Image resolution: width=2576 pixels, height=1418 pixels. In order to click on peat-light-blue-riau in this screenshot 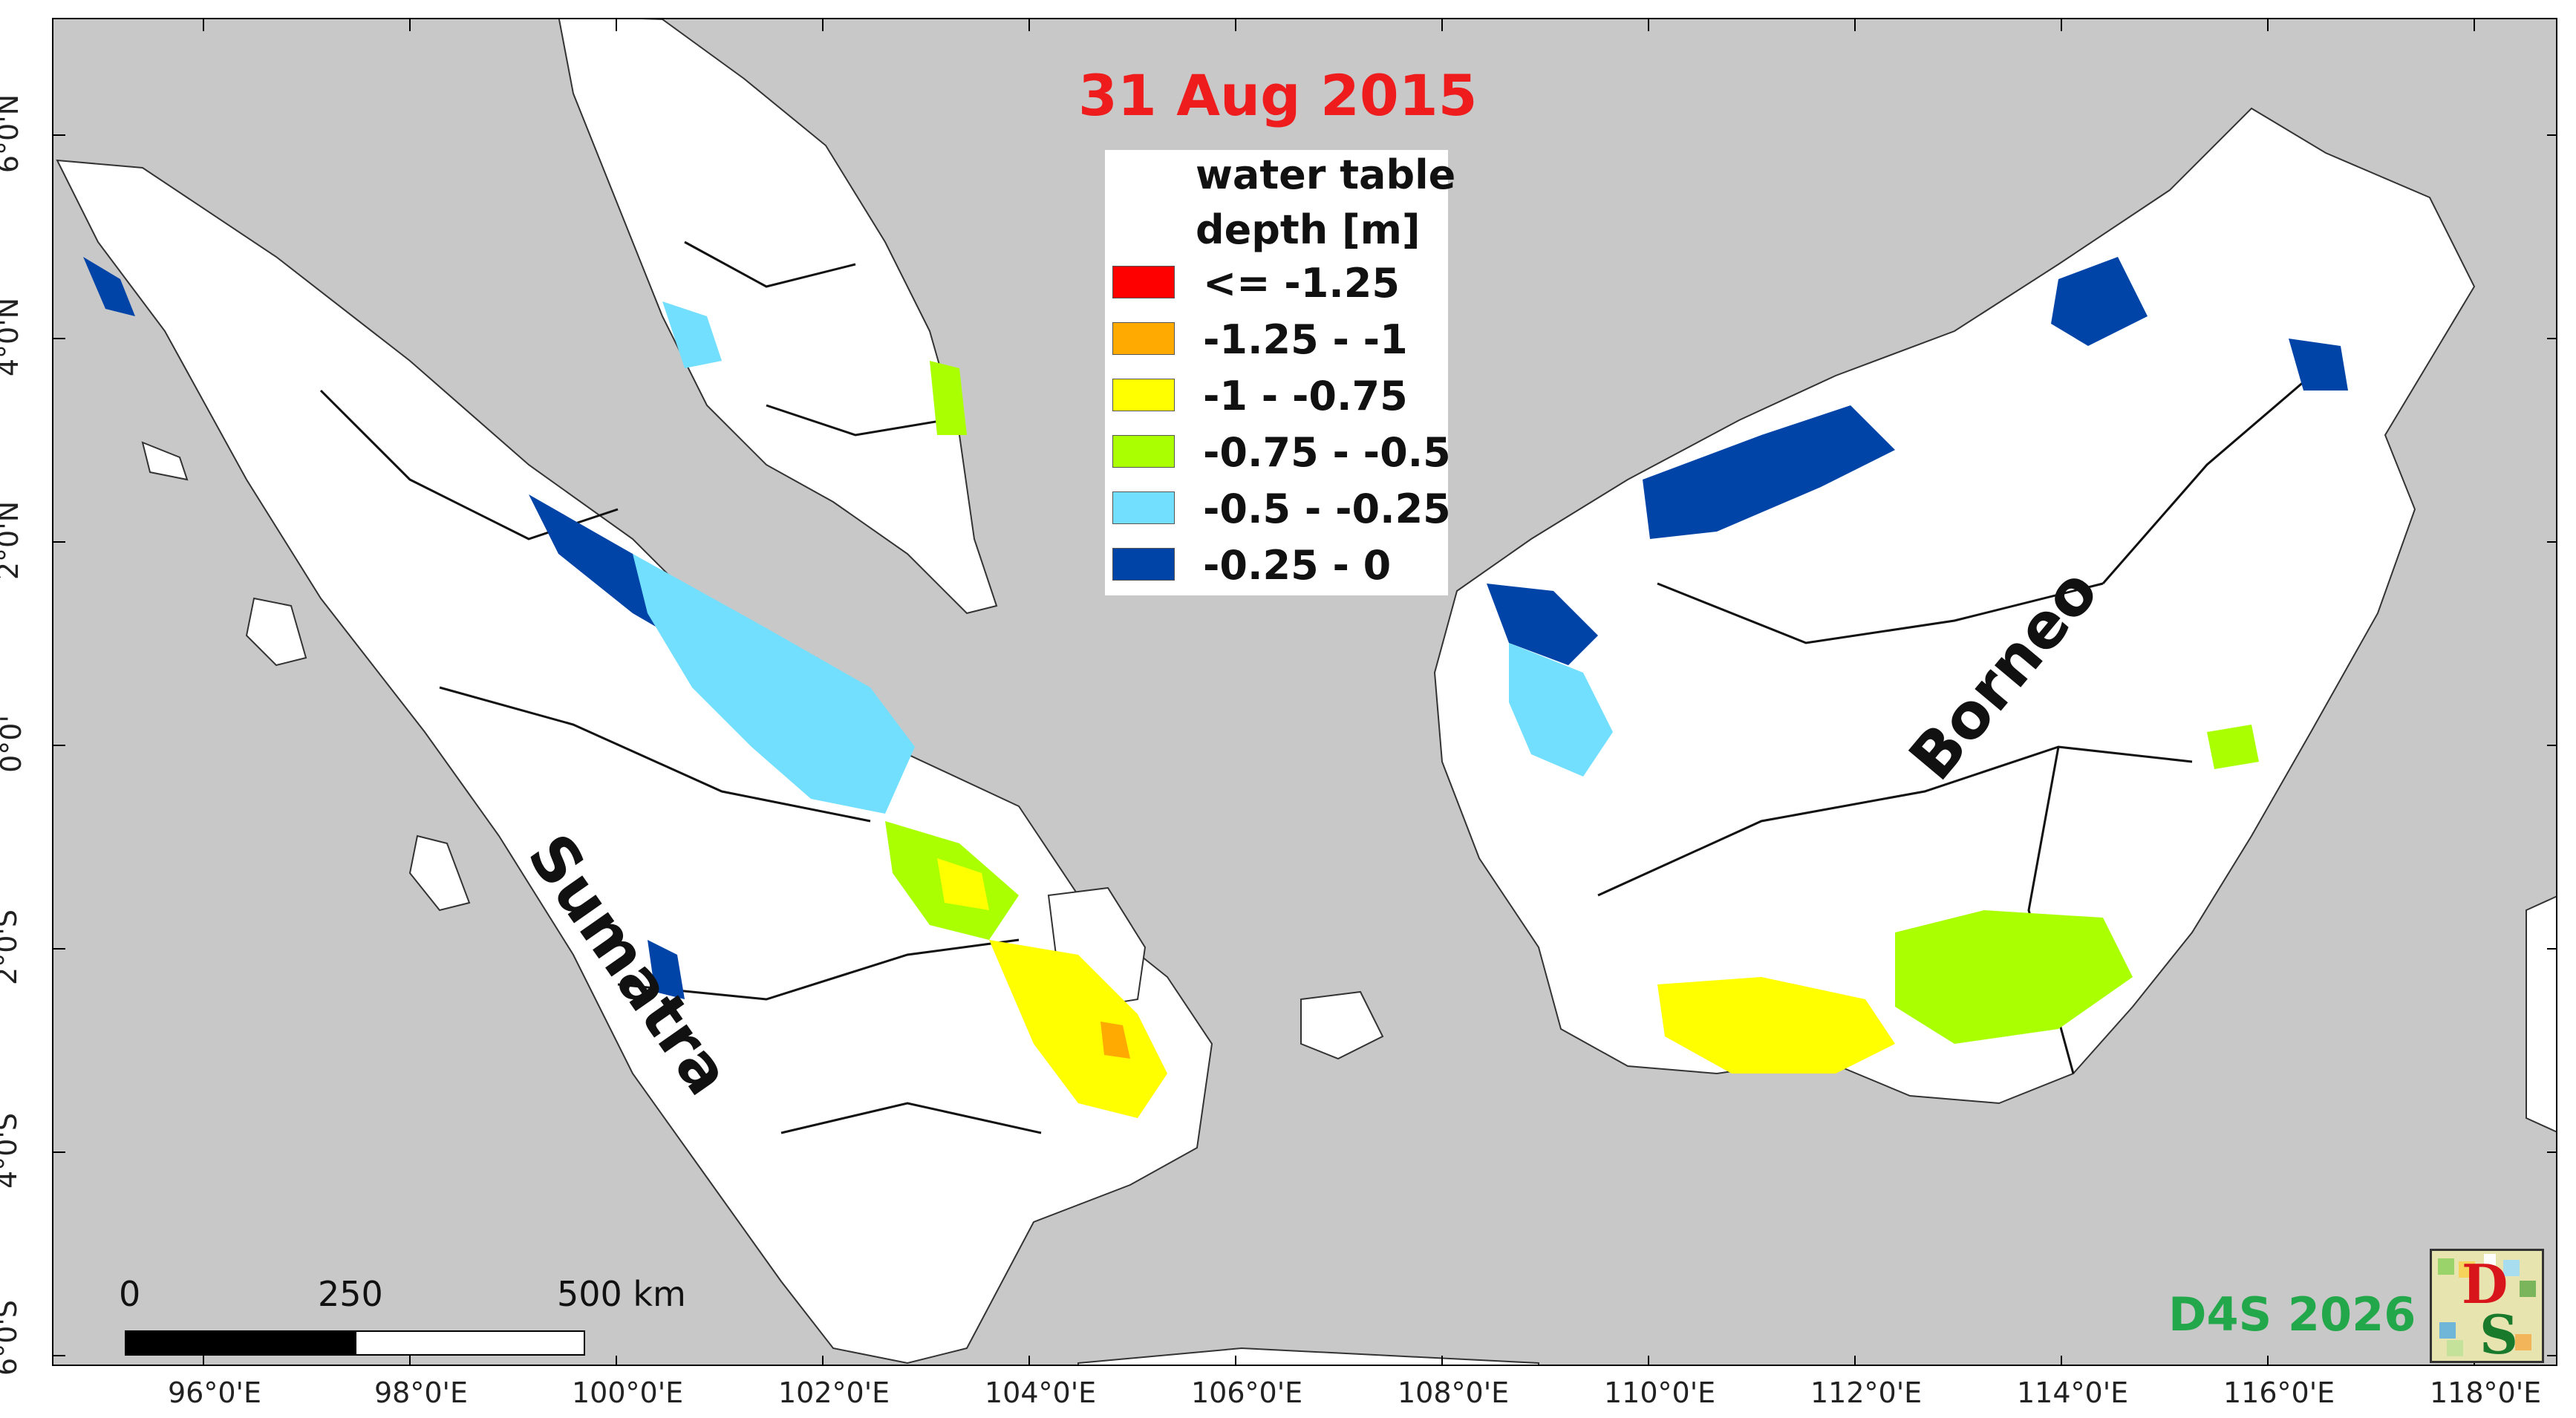, I will do `click(774, 684)`.